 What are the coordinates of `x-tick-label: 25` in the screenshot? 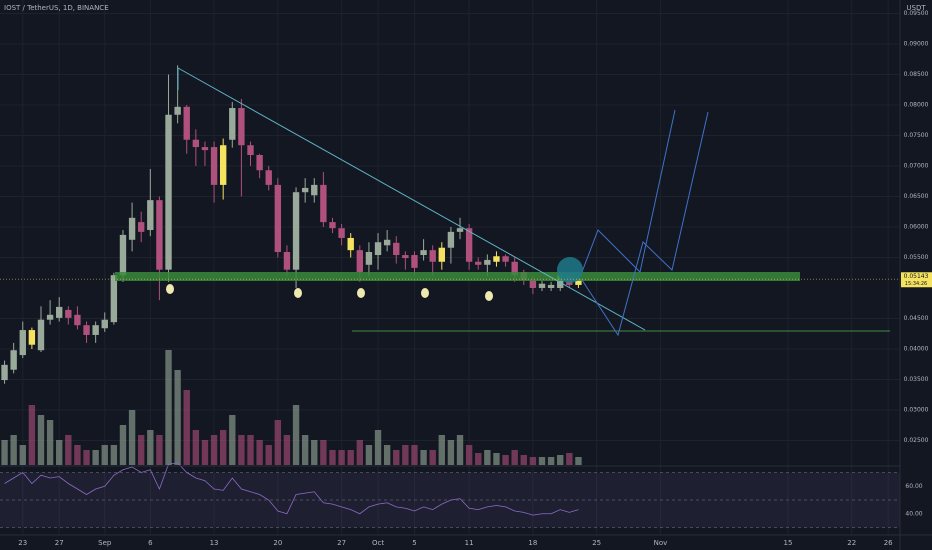 It's located at (596, 543).